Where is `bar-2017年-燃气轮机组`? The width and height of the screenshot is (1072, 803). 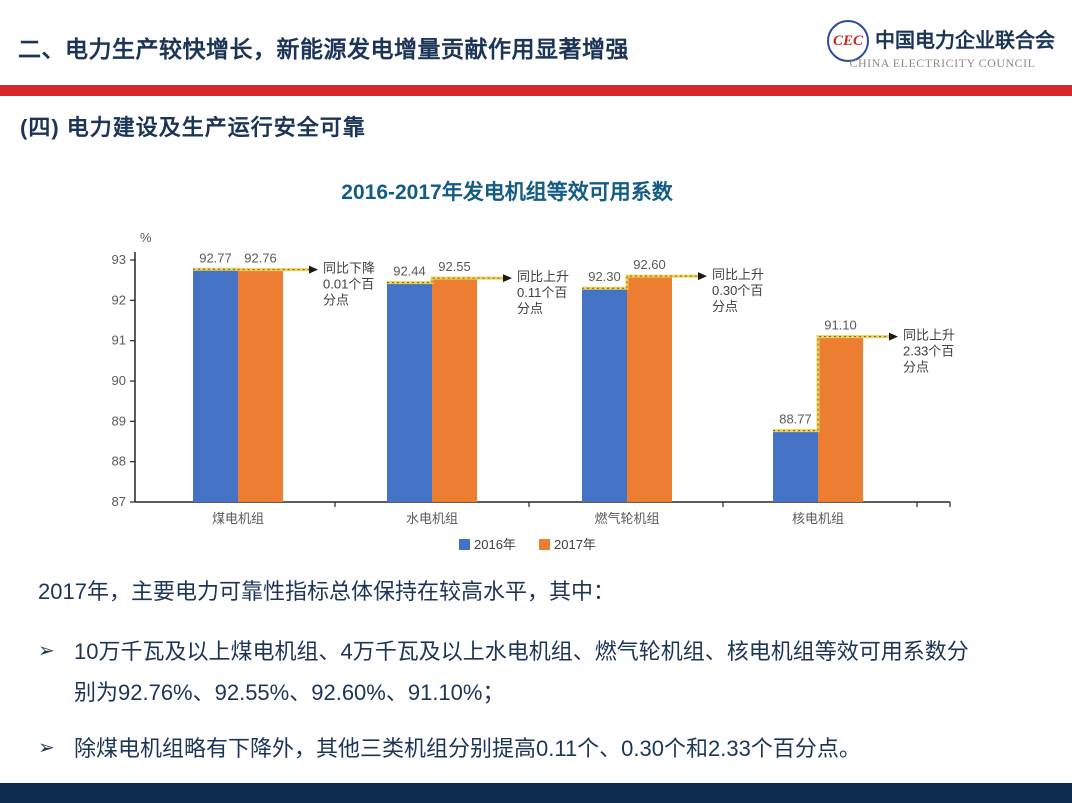
bar-2017年-燃气轮机组 is located at coordinates (649, 389).